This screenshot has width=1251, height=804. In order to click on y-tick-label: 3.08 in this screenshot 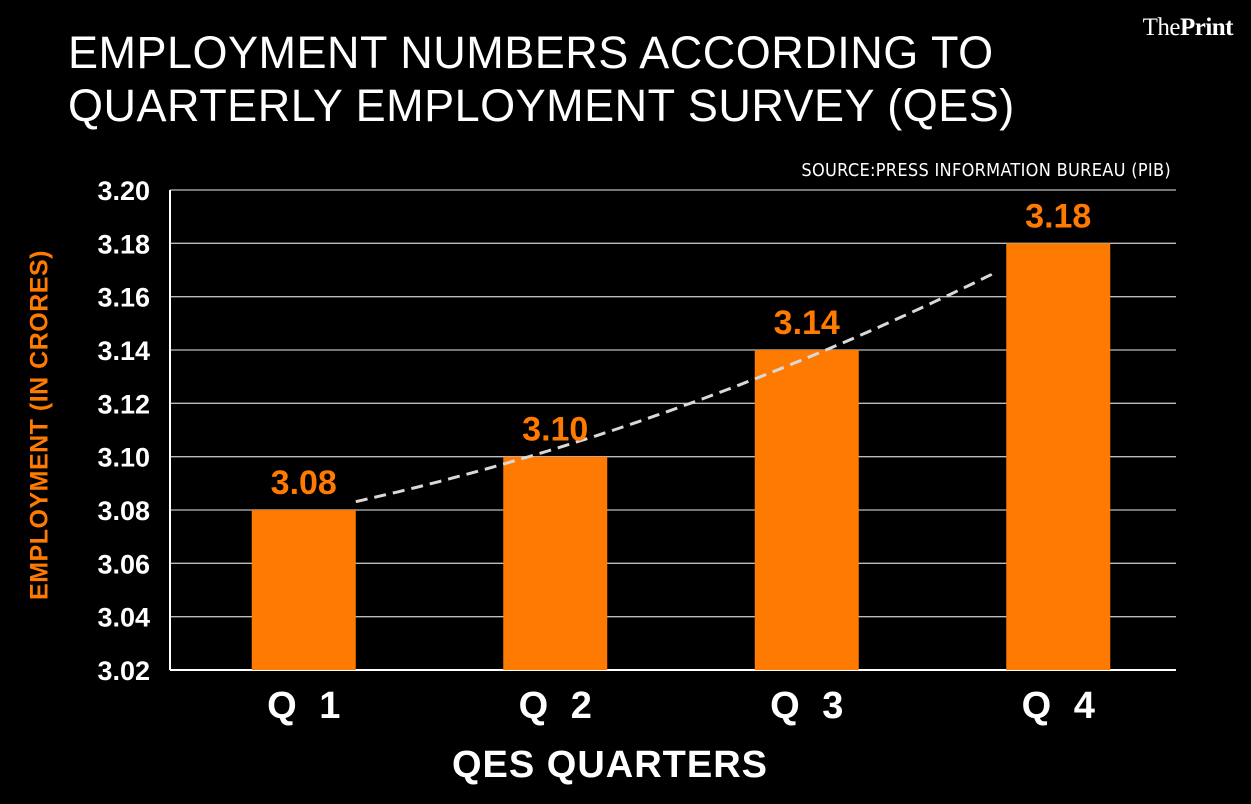, I will do `click(123, 511)`.